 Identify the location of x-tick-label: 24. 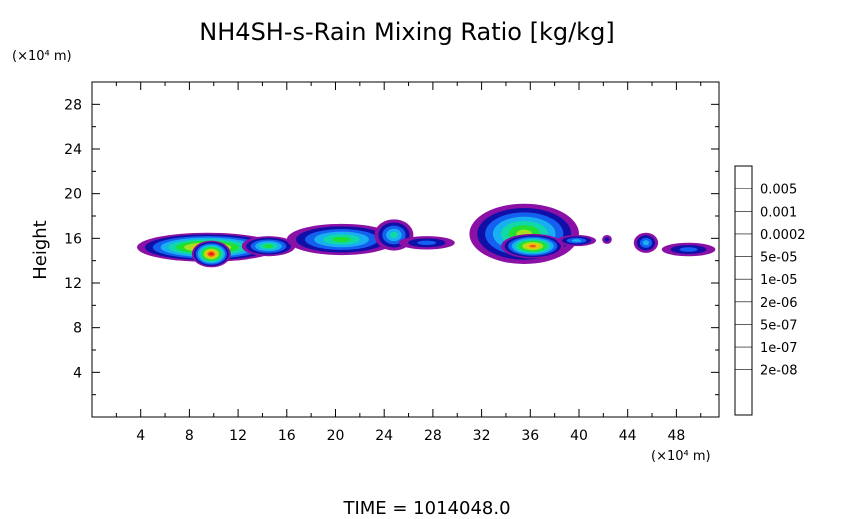
(384, 436).